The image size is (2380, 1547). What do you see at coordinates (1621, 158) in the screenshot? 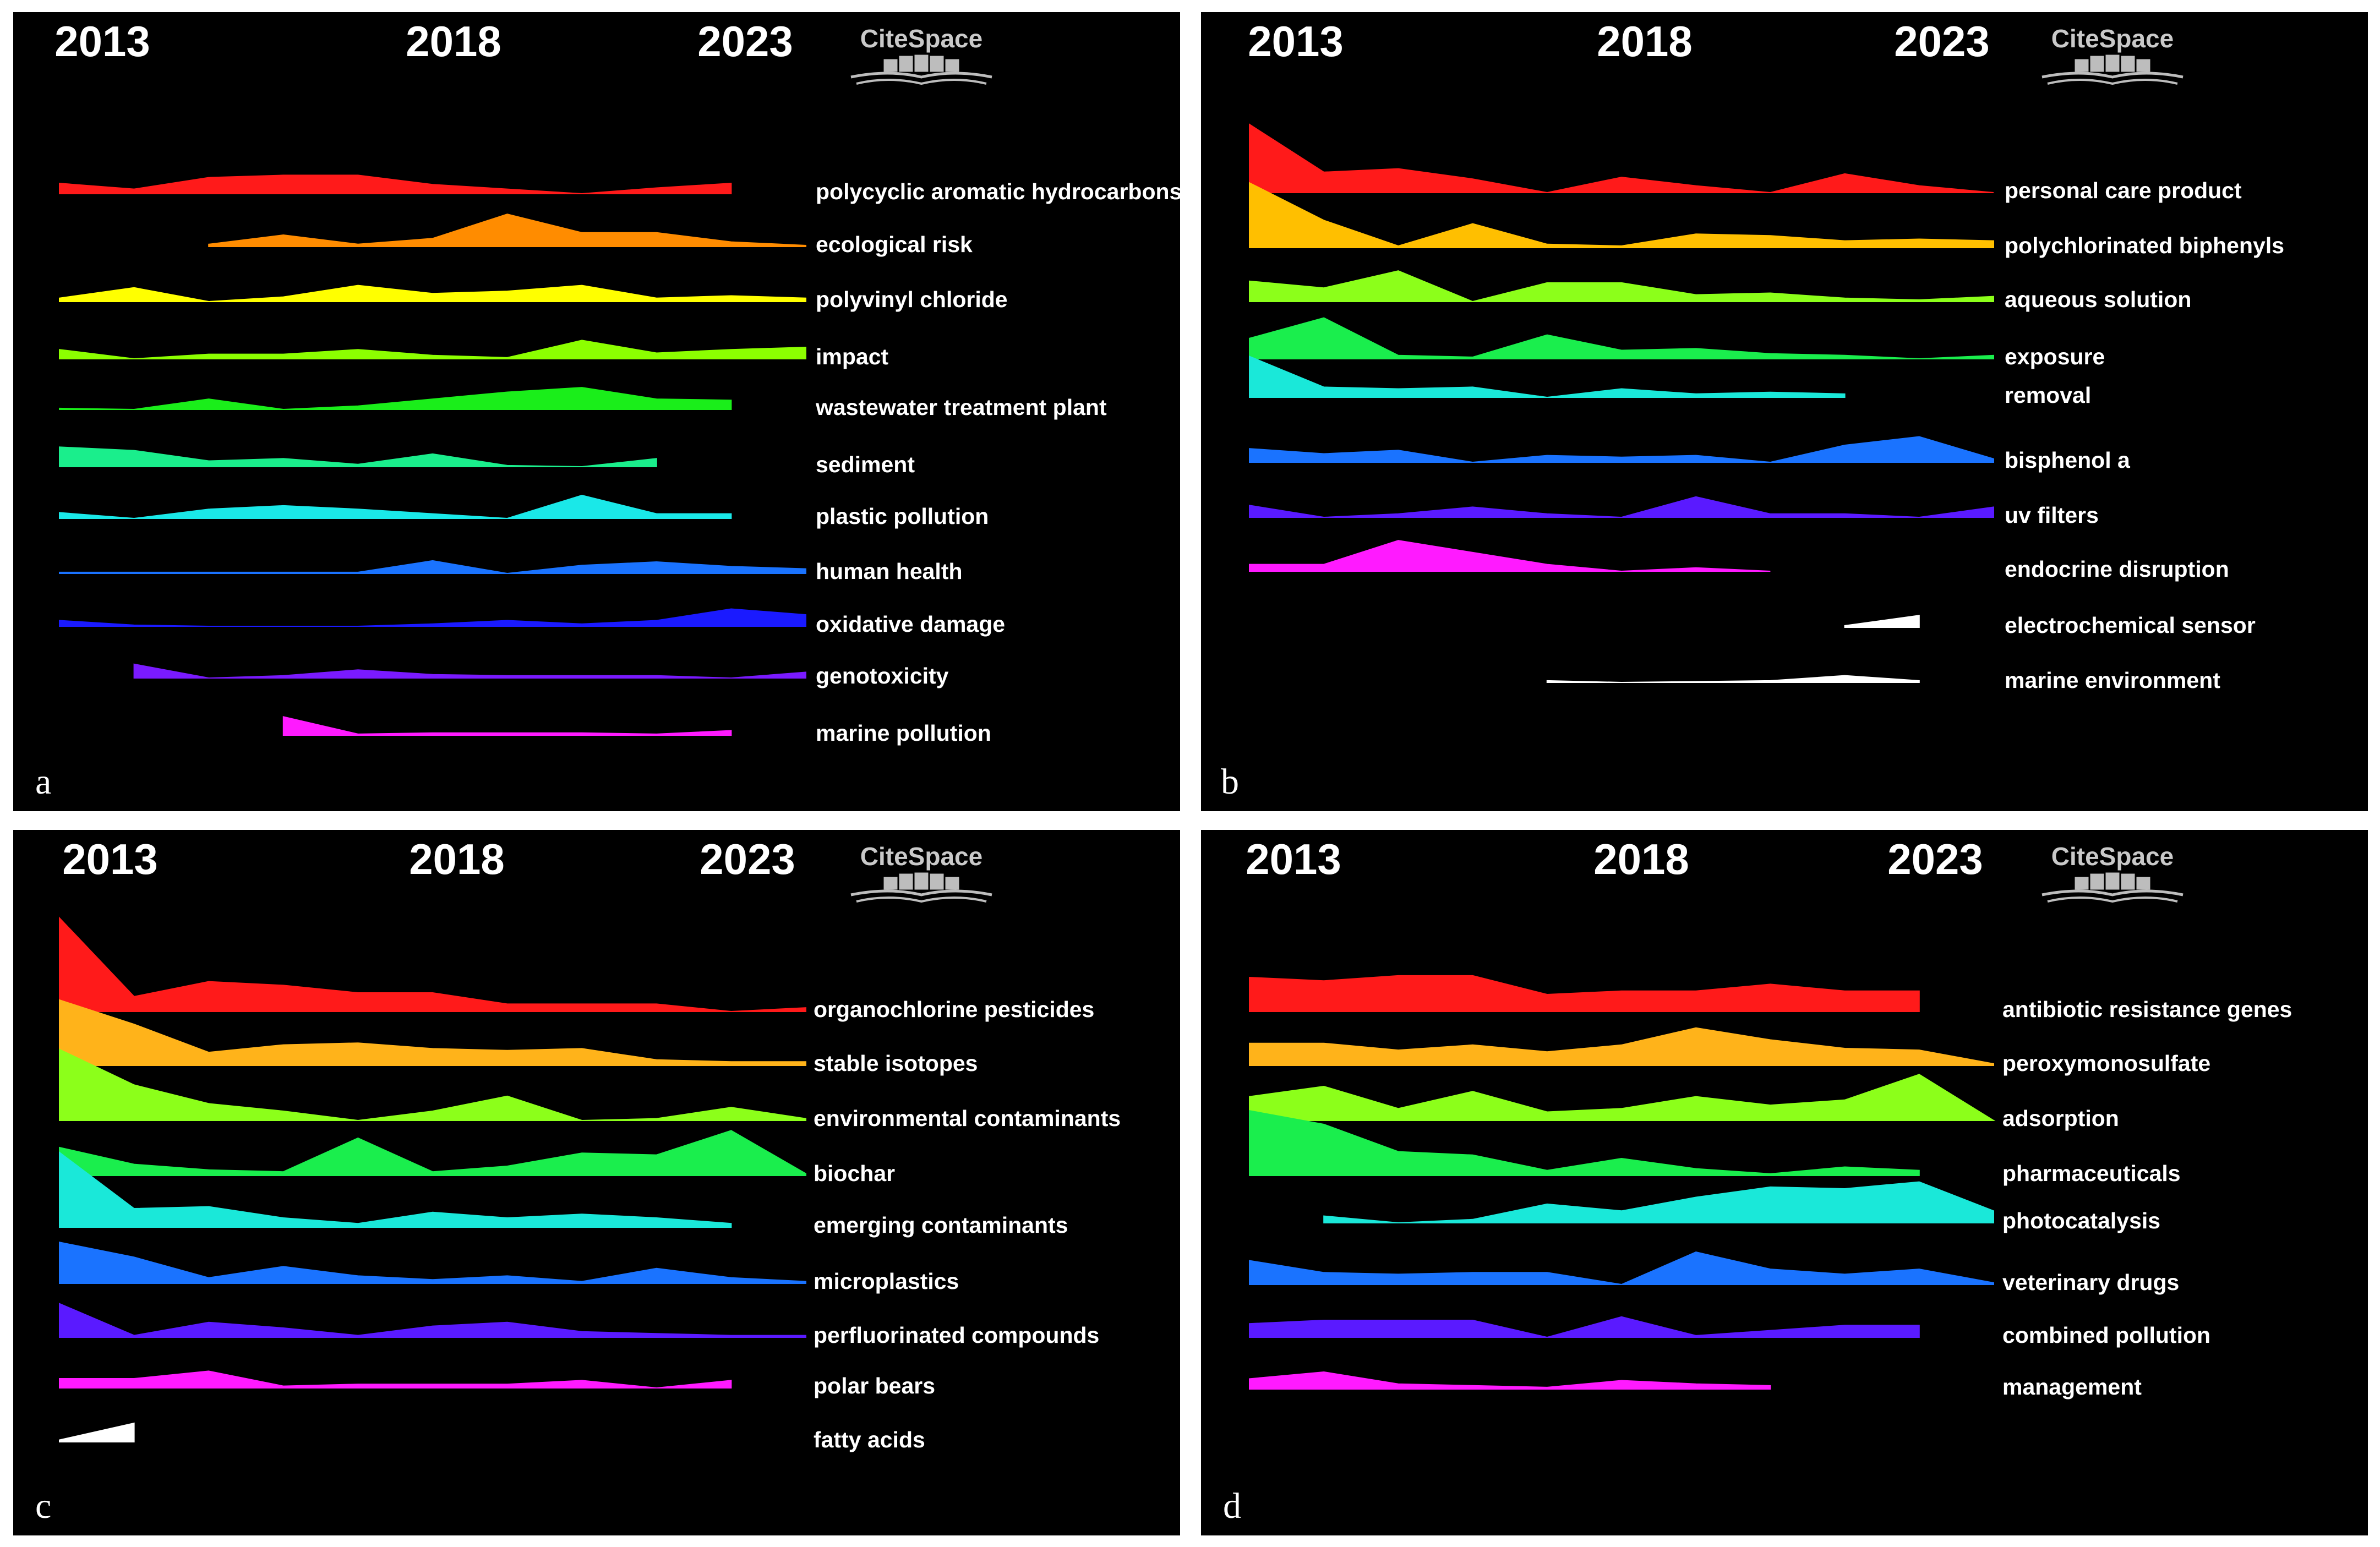
I see `stream-personal-care-product` at bounding box center [1621, 158].